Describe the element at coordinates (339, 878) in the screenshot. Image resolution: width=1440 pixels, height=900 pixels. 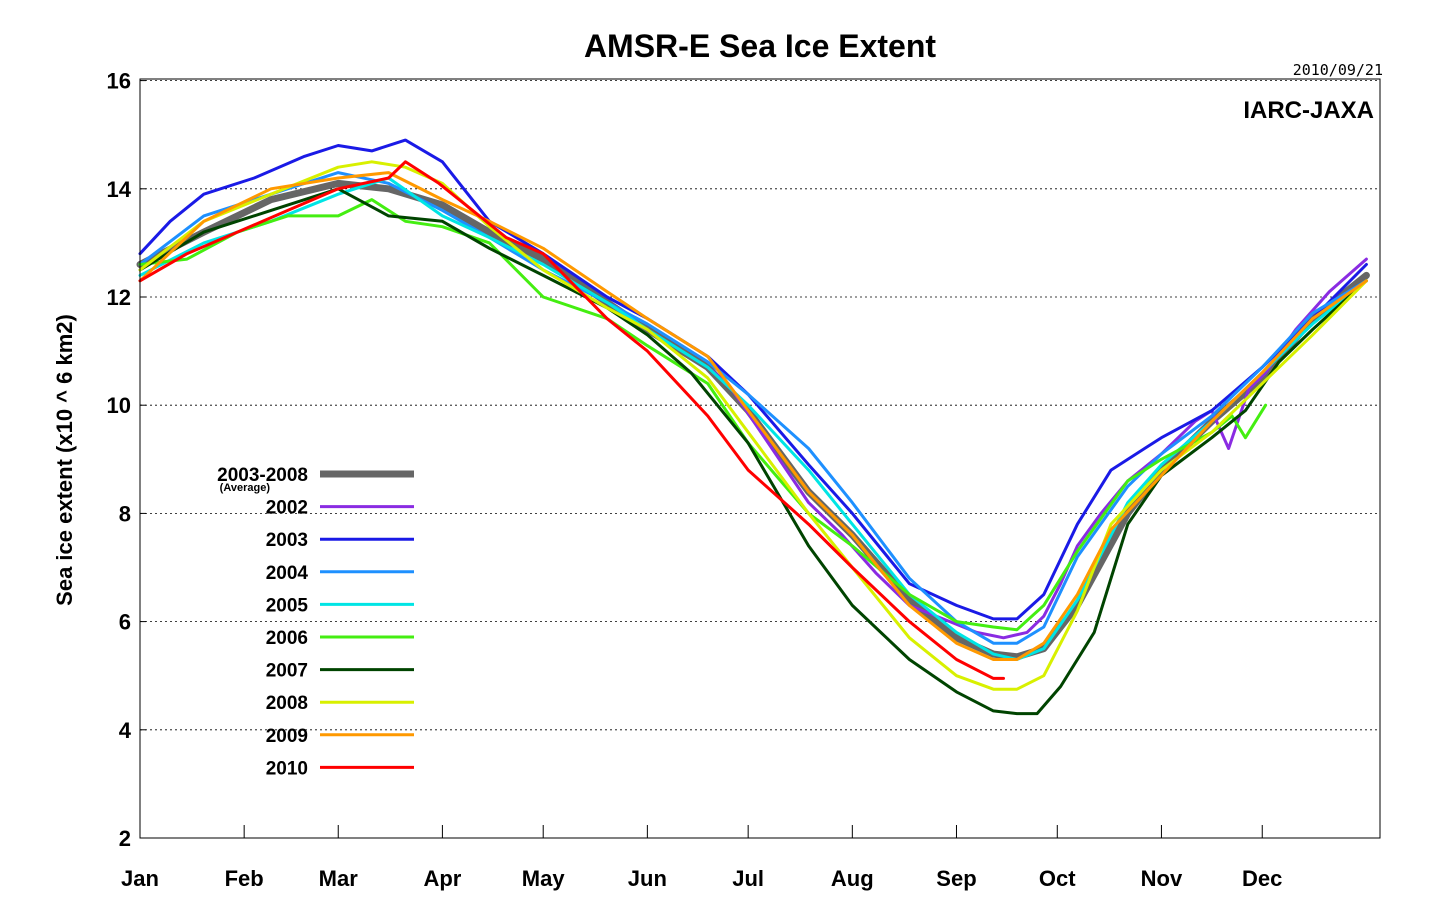
I see `x-tick-label: Mar` at that location.